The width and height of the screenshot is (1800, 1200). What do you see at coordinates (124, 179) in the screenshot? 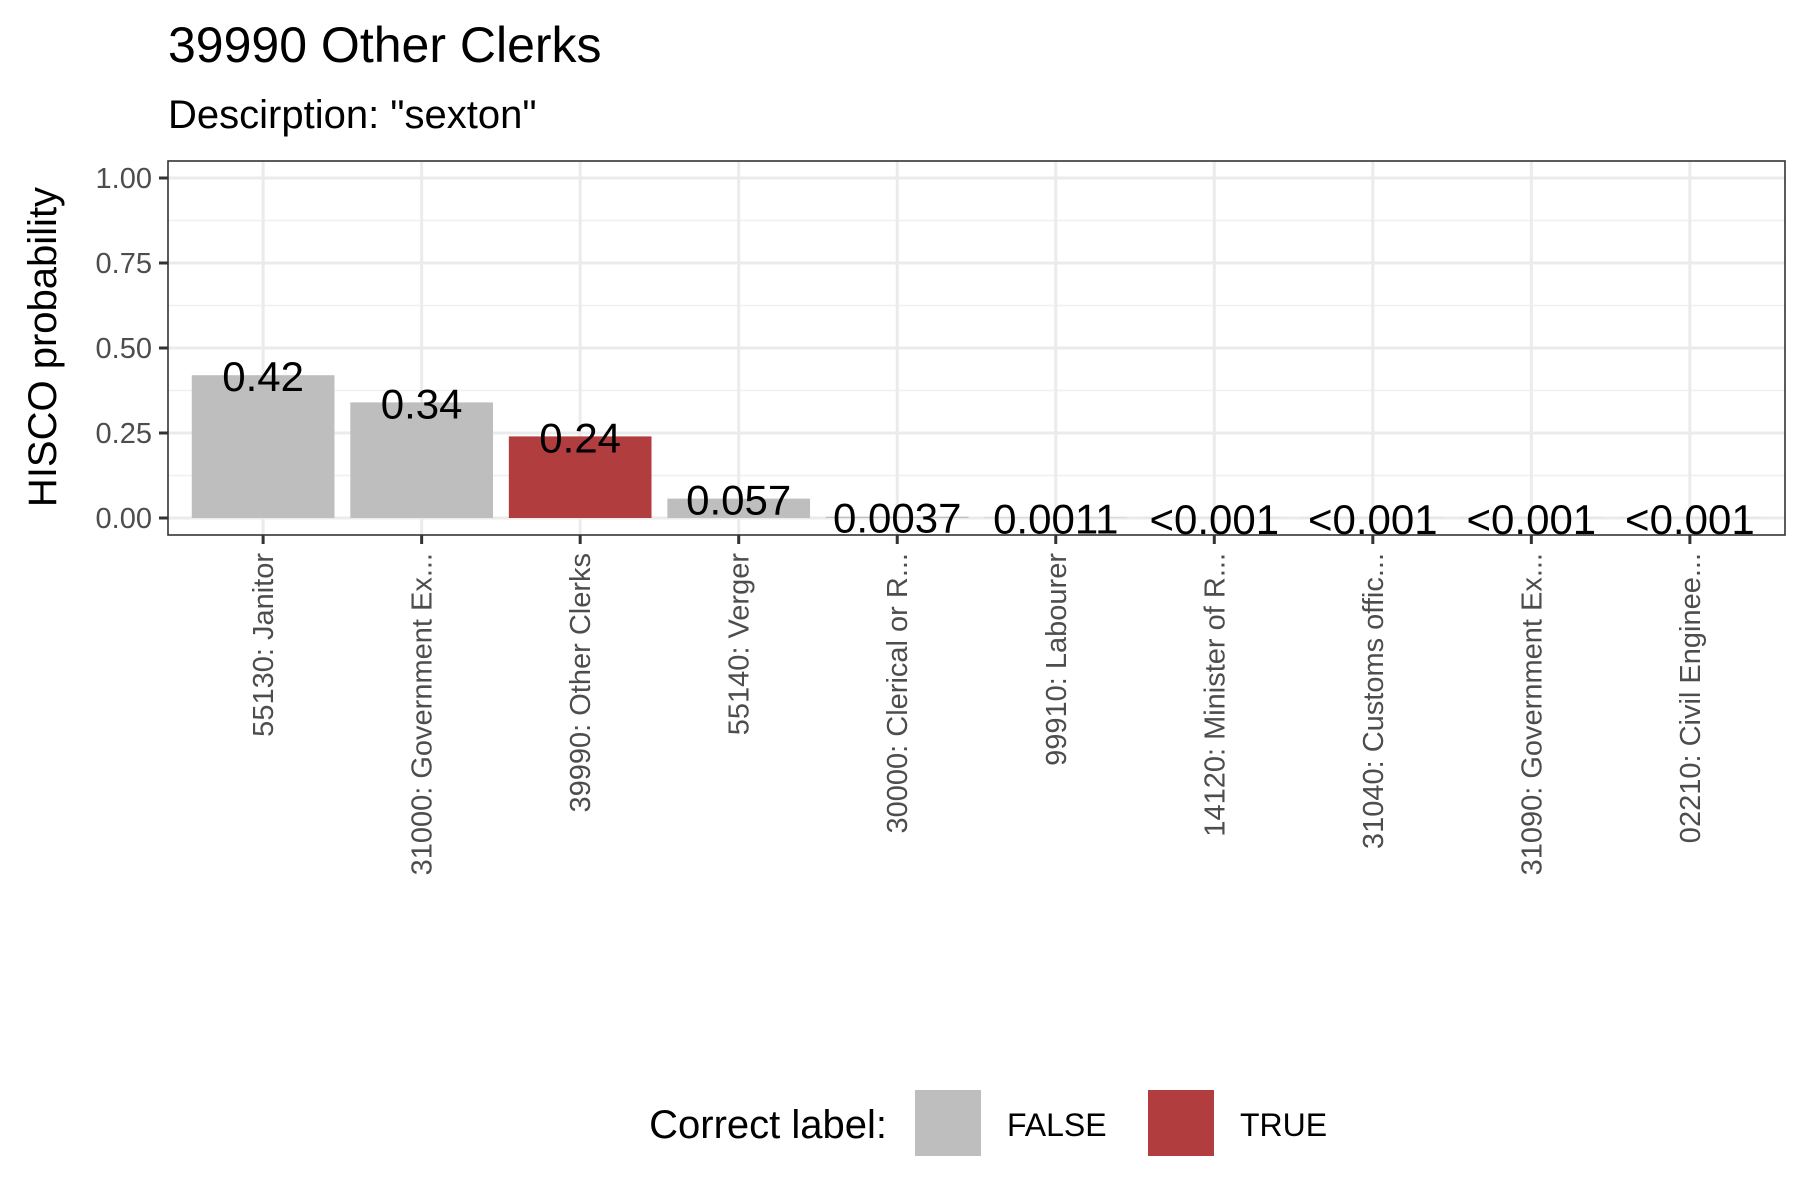
I see `y-tick-label: 1.00` at bounding box center [124, 179].